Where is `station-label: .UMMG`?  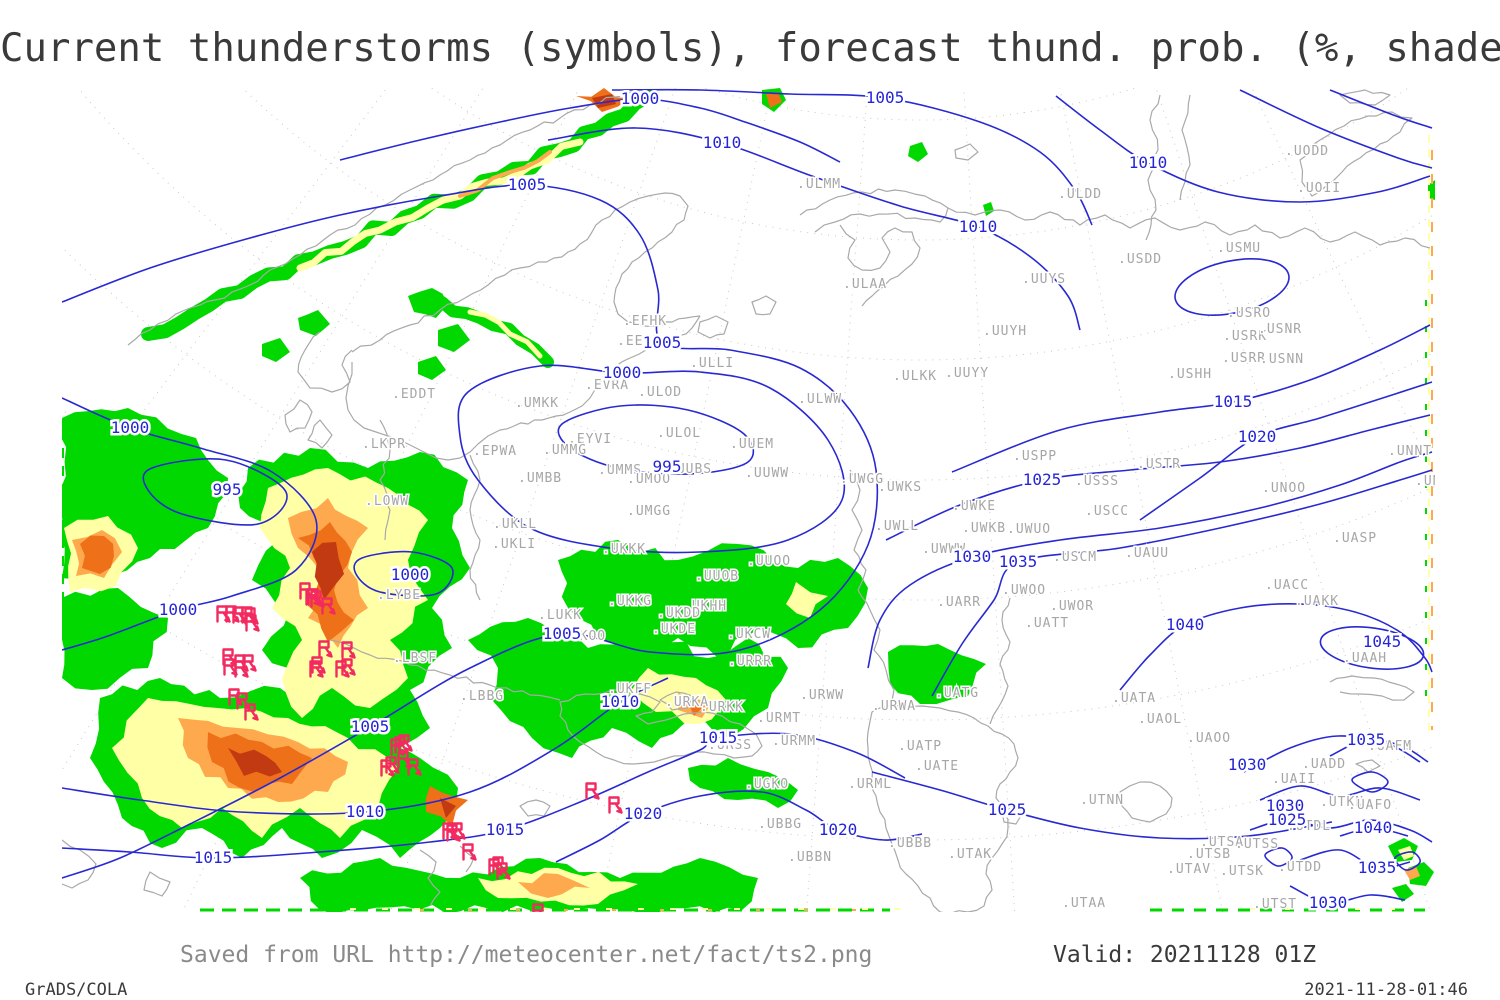
station-label: .UMMG is located at coordinates (565, 450).